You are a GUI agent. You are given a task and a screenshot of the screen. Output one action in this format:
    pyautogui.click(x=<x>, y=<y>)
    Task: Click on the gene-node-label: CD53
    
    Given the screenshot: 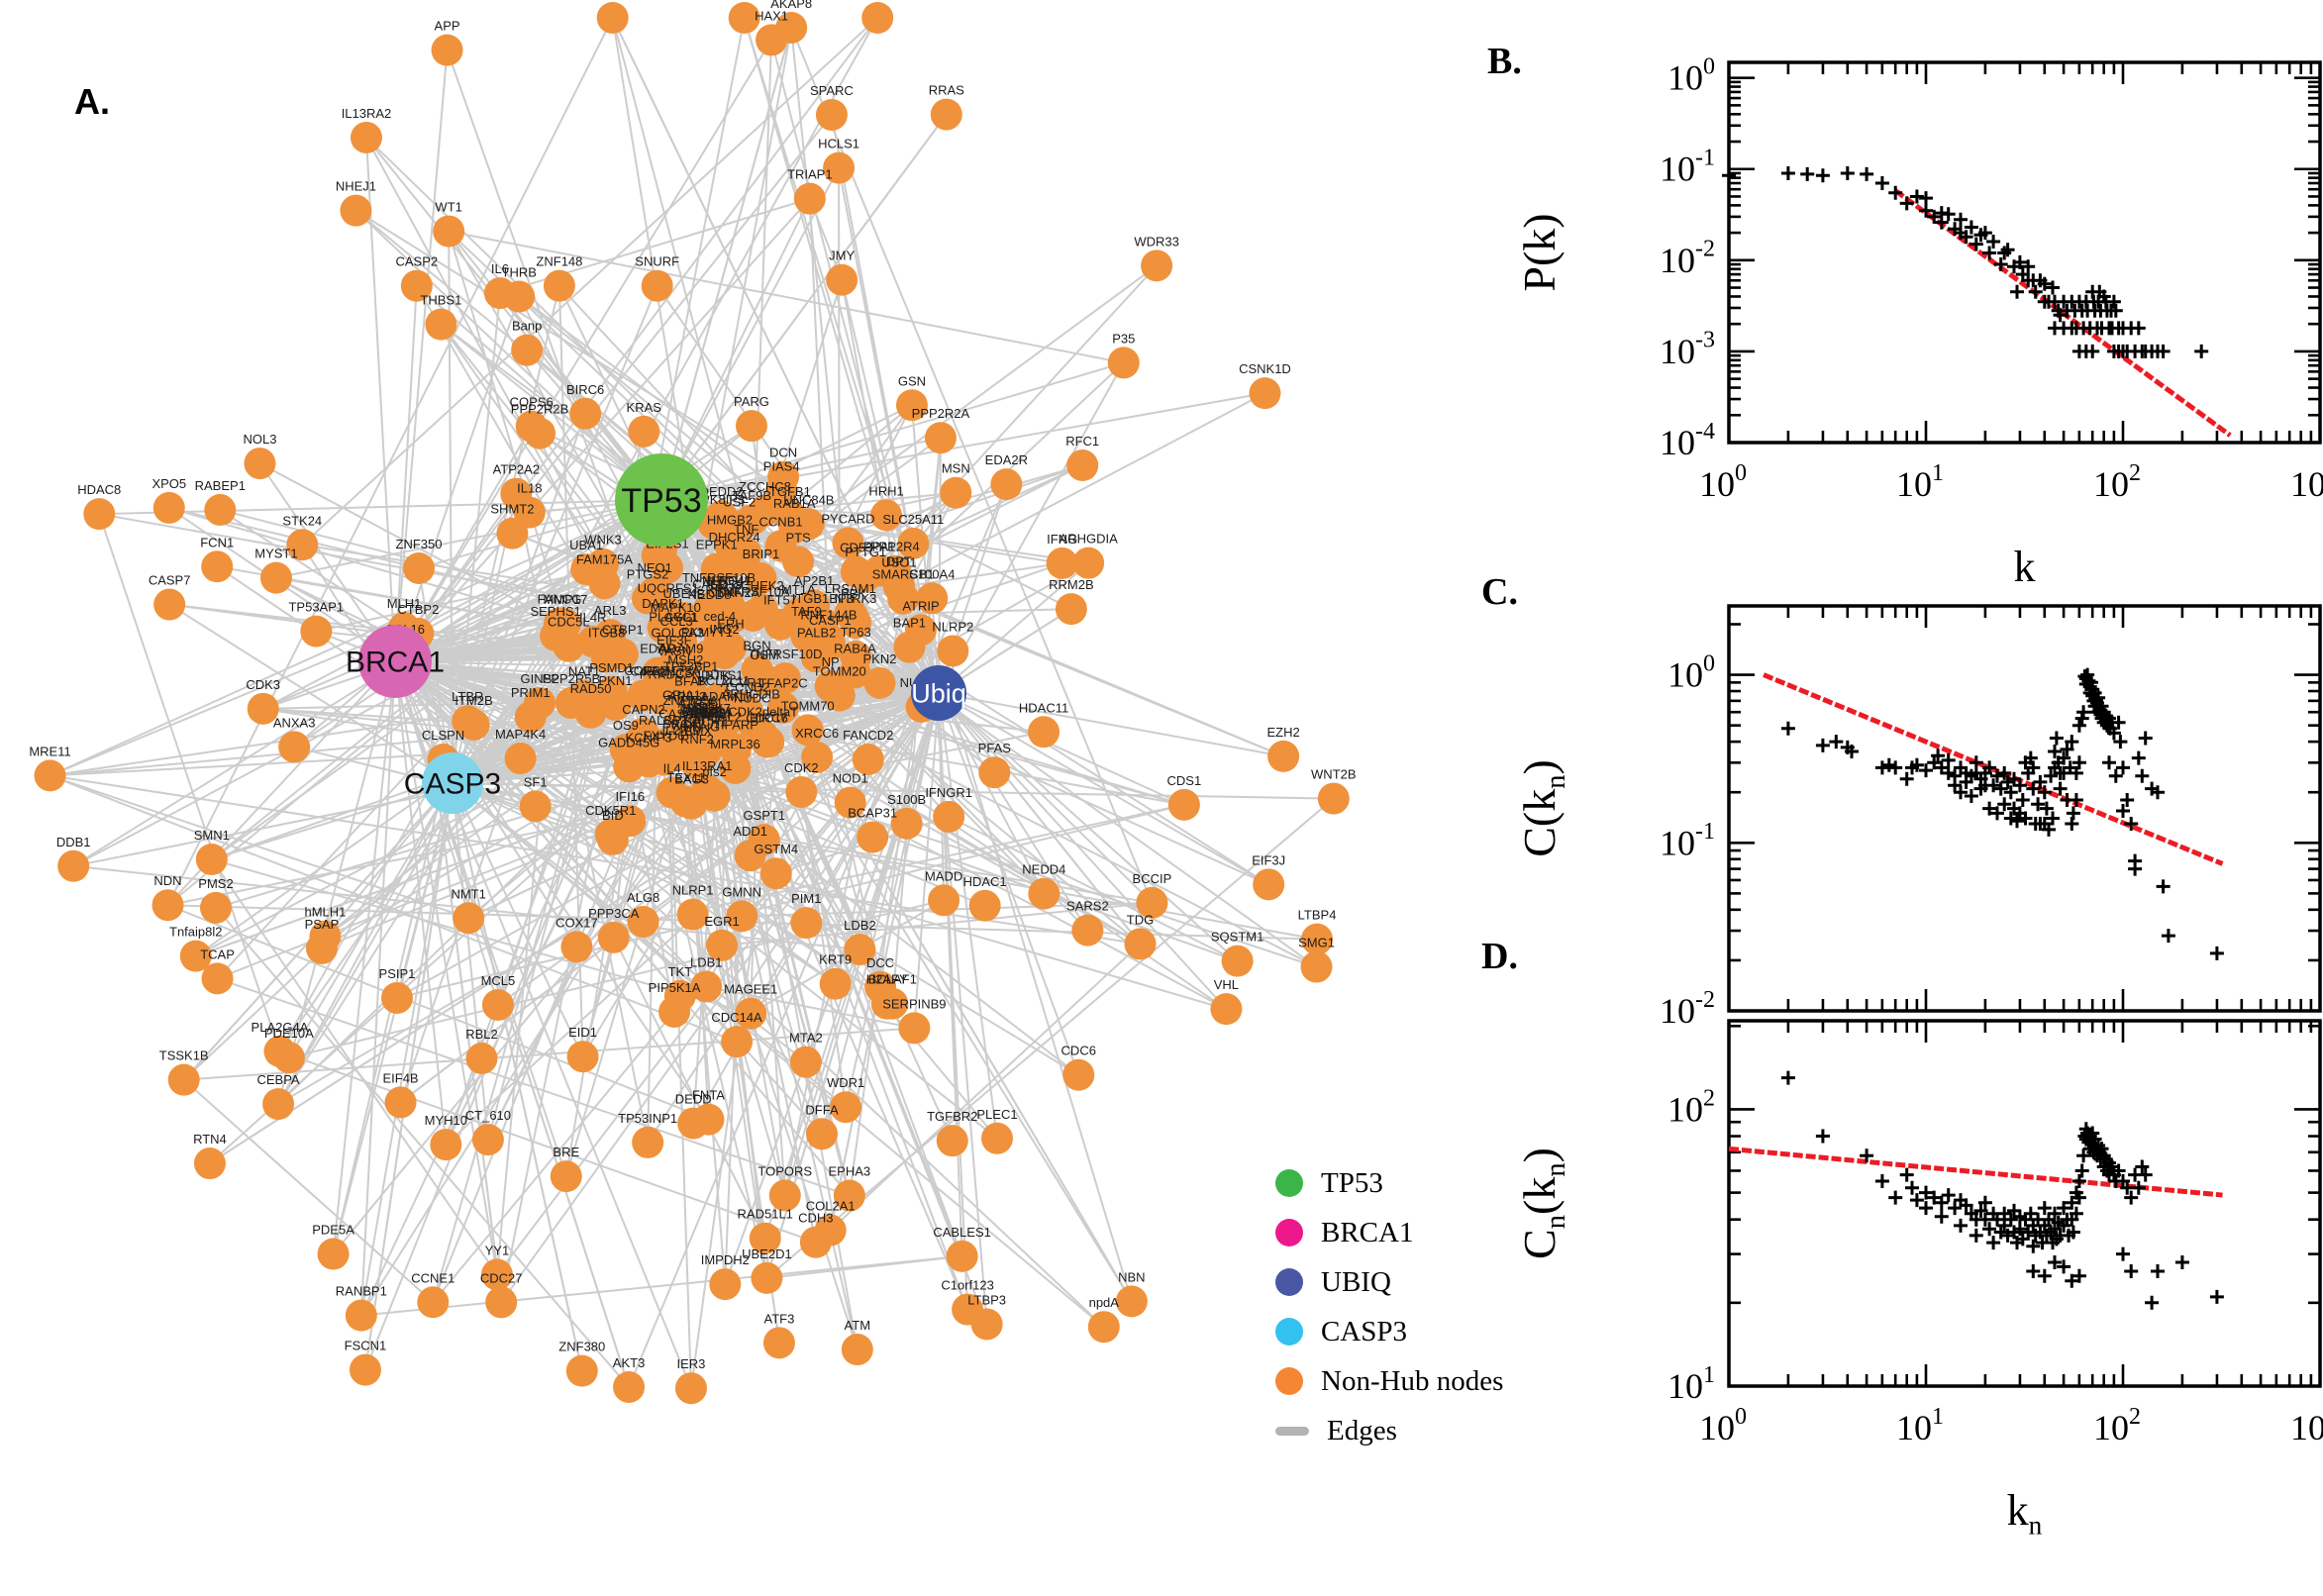 What is the action you would take?
    pyautogui.click(x=856, y=547)
    